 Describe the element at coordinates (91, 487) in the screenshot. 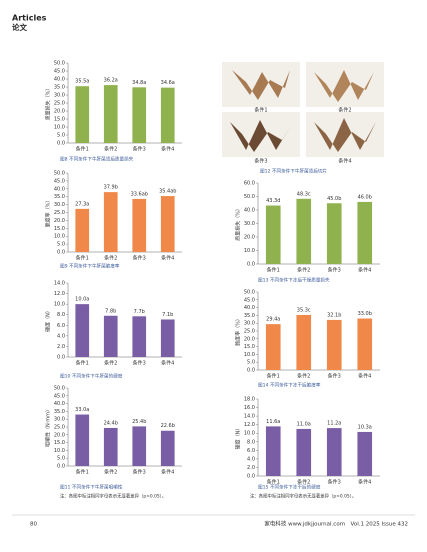

I see `figure-caption: 图11 不同条件下牛肝菌咀嚼性` at that location.